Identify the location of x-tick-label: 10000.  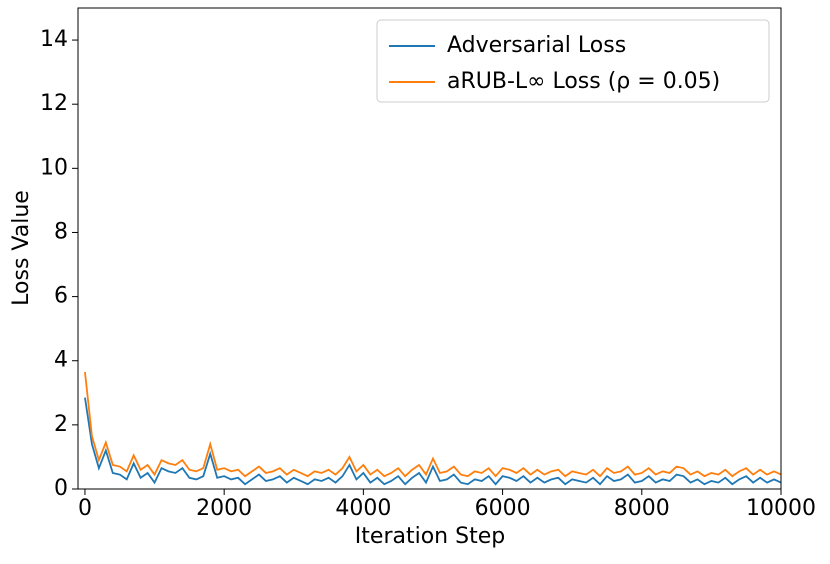
(781, 508).